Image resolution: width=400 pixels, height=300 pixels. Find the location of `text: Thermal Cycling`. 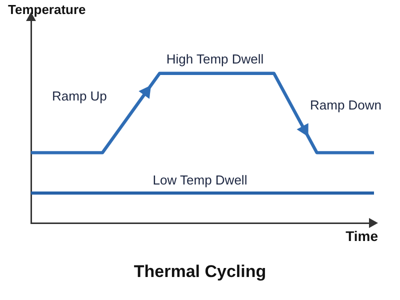

text: Thermal Cycling is located at coordinates (200, 272).